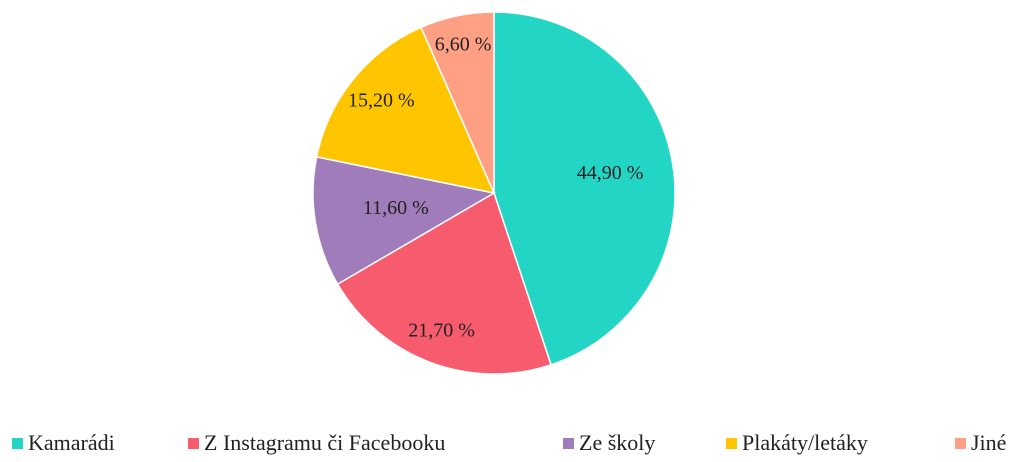 The image size is (1024, 462). What do you see at coordinates (610, 173) in the screenshot?
I see `data-label: 44,90 %` at bounding box center [610, 173].